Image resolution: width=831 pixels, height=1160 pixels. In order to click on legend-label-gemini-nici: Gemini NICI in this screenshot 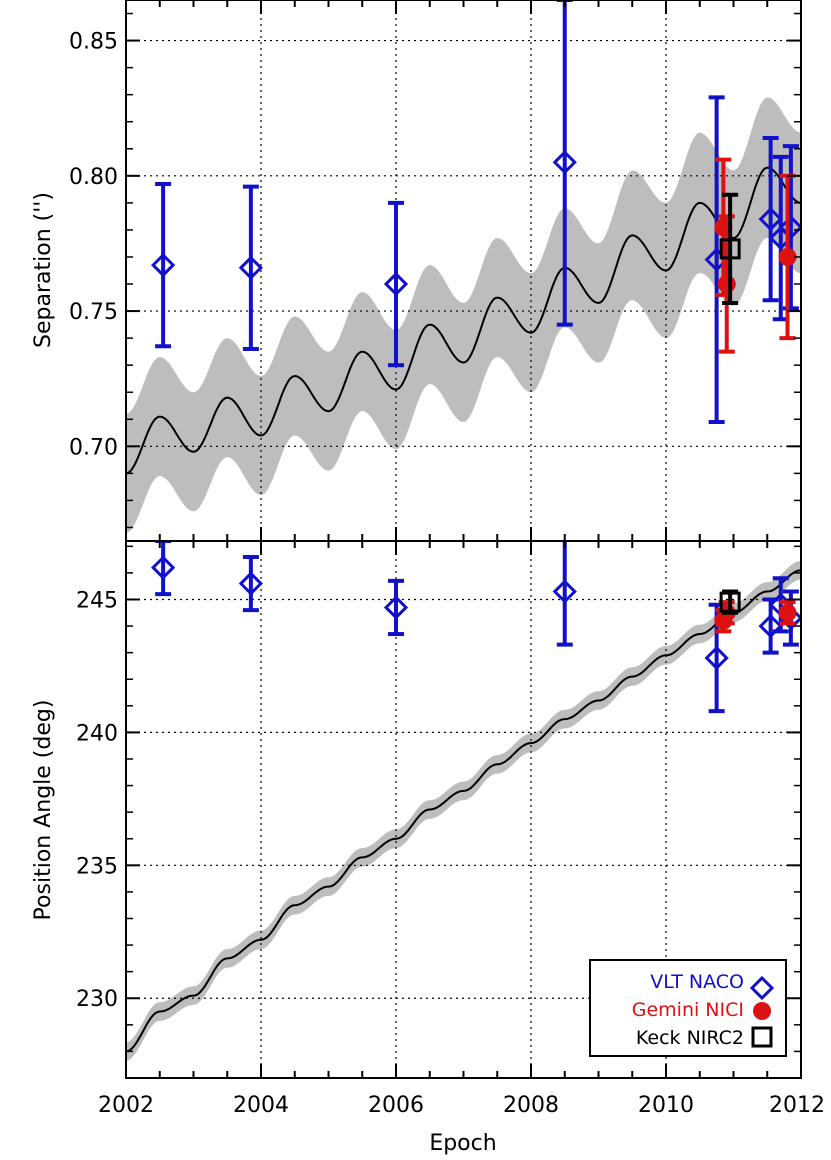, I will do `click(688, 1010)`.